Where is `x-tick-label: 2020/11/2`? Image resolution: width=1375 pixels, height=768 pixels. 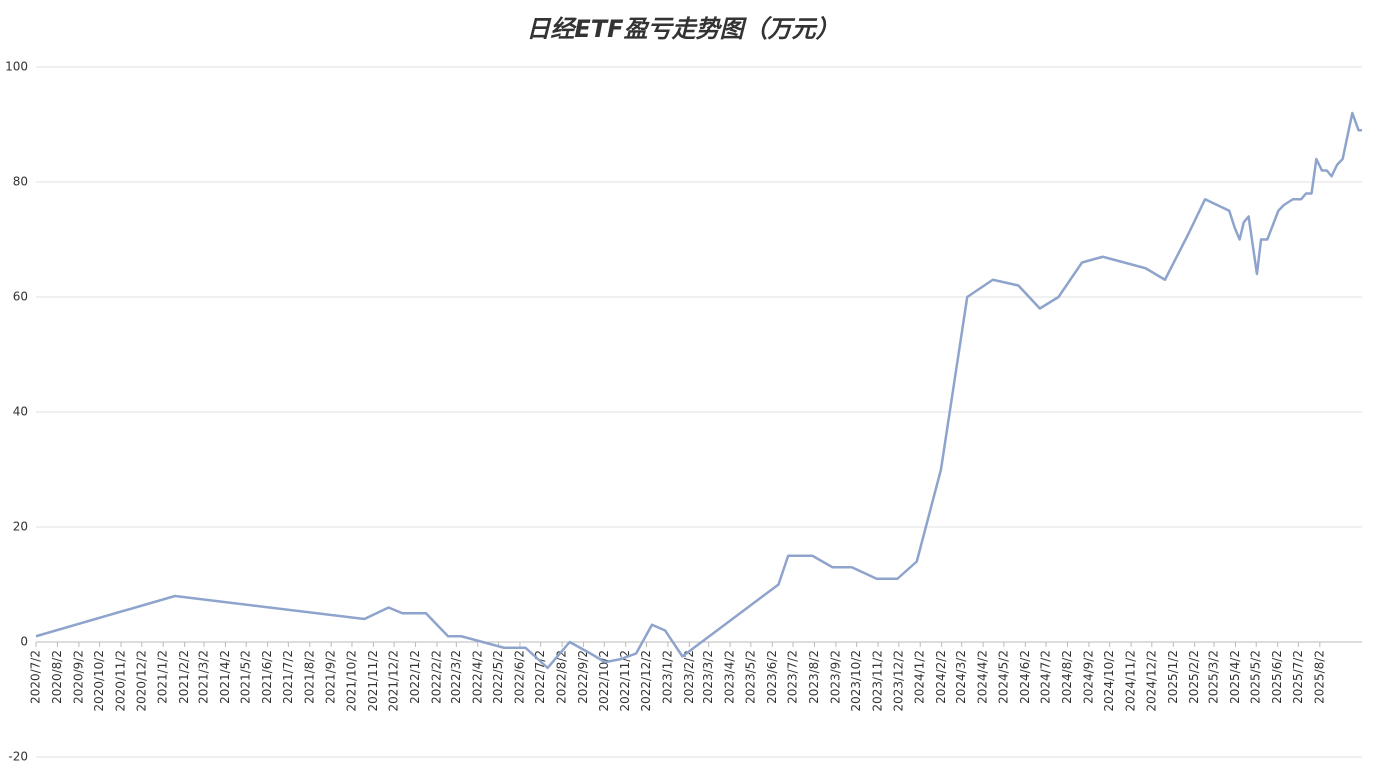 x-tick-label: 2020/11/2 is located at coordinates (121, 681).